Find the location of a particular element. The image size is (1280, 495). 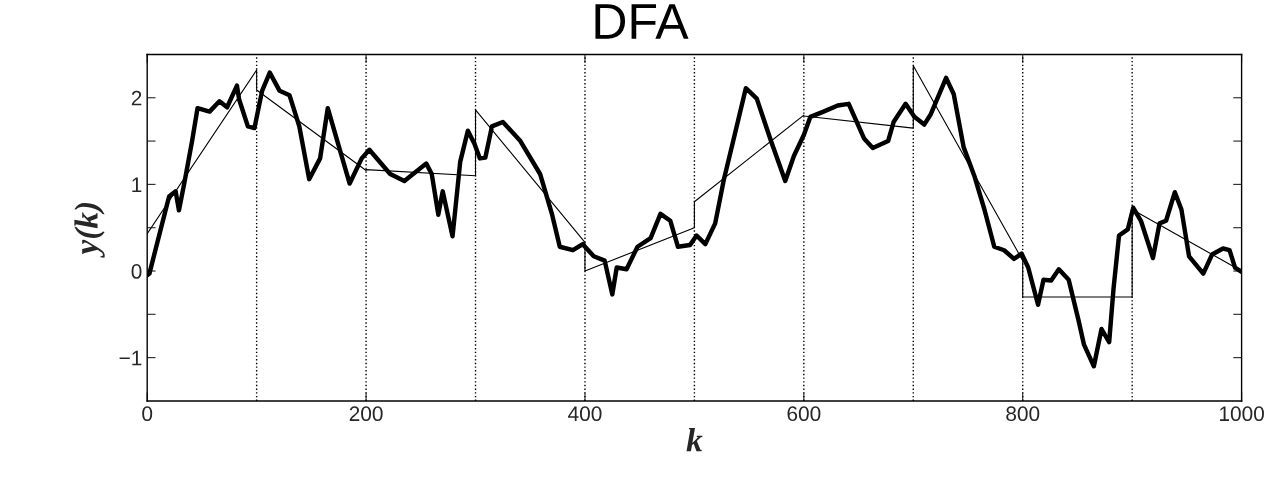

x-tick-label: 800 is located at coordinates (1023, 414).